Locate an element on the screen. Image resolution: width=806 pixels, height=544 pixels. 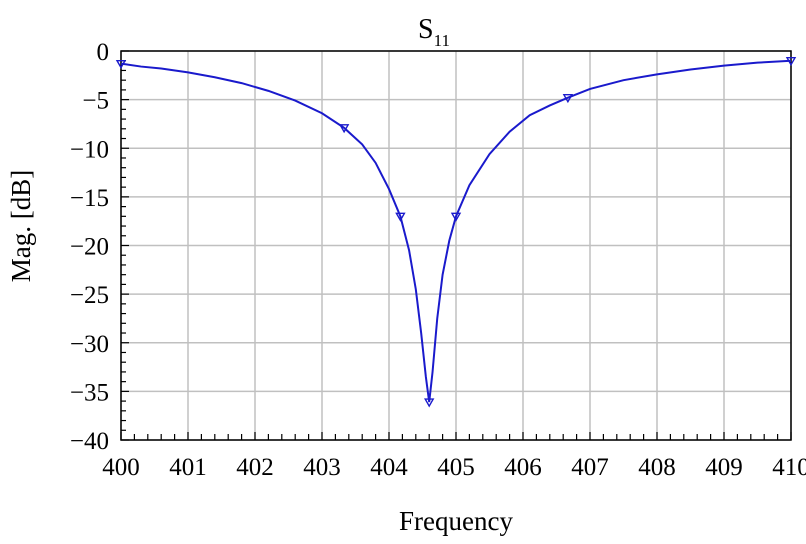
x-tick-labels: 400 401 402 403 404 405 406 407 408 409 410 is located at coordinates (454, 467).